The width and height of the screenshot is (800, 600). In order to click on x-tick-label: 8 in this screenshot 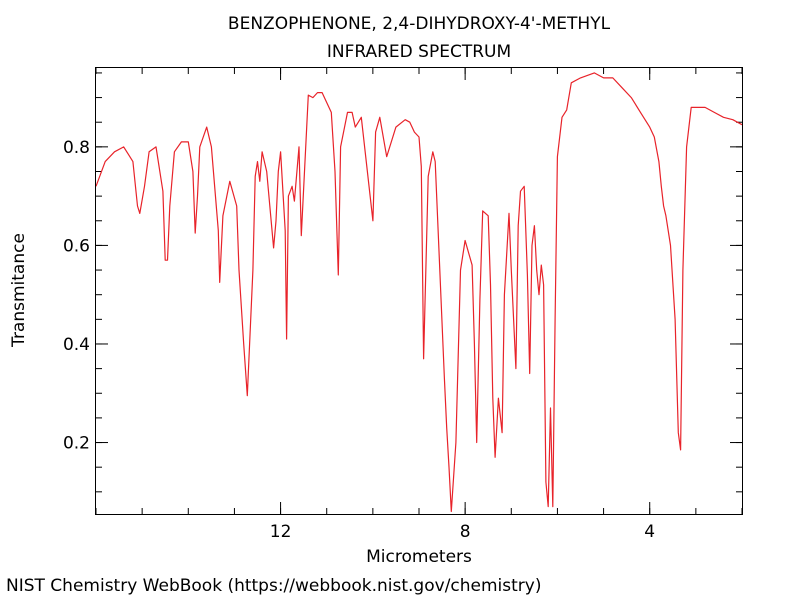, I will do `click(465, 532)`.